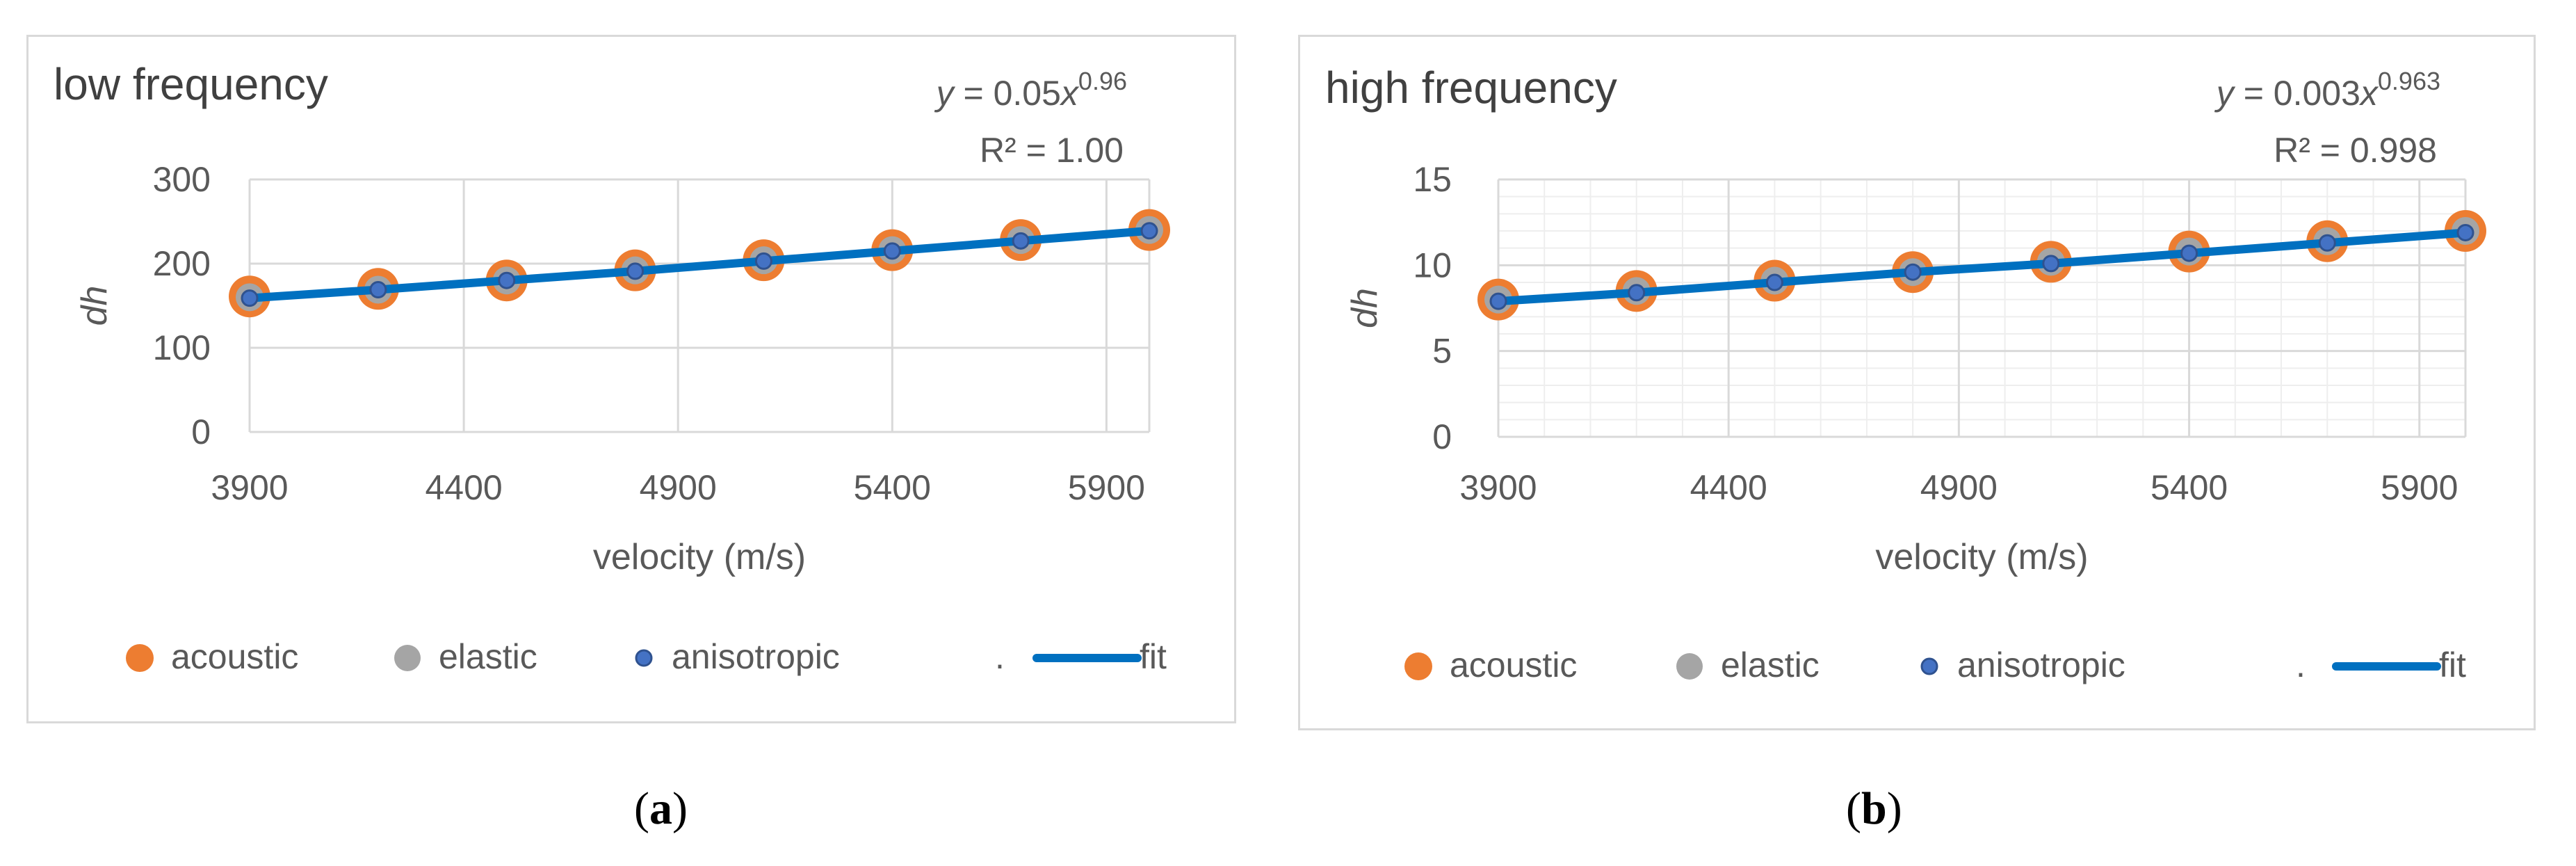  What do you see at coordinates (1432, 265) in the screenshot?
I see `y-tick-label: 10` at bounding box center [1432, 265].